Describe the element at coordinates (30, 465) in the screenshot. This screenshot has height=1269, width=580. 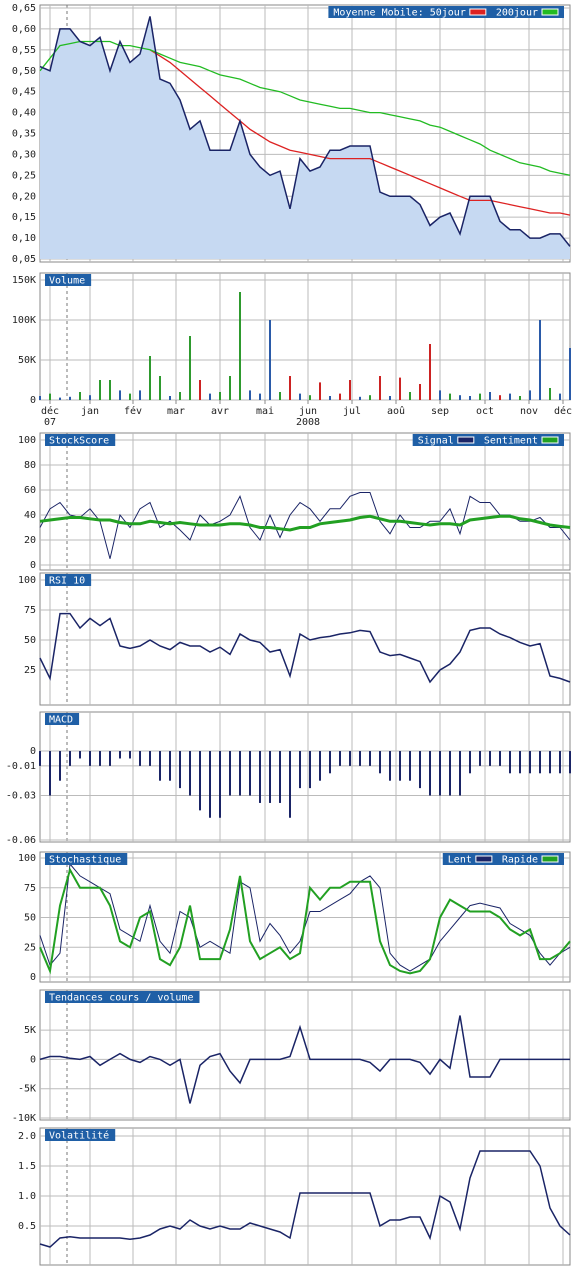
I see `y-tick-label: 80` at that location.